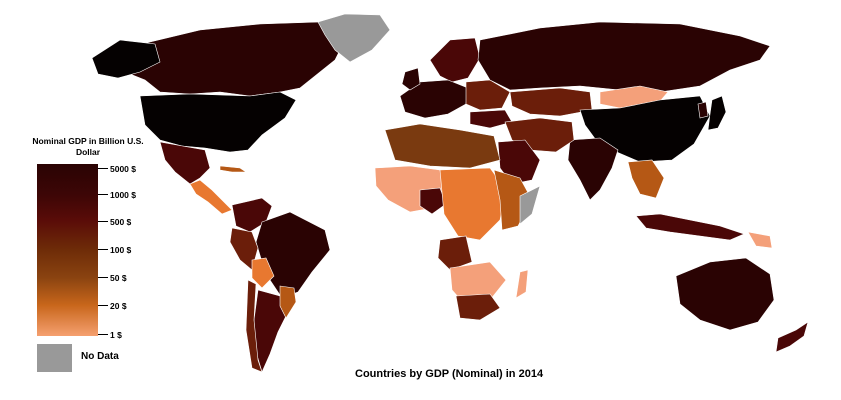  I want to click on kazakhstan-central-asia, so click(551, 102).